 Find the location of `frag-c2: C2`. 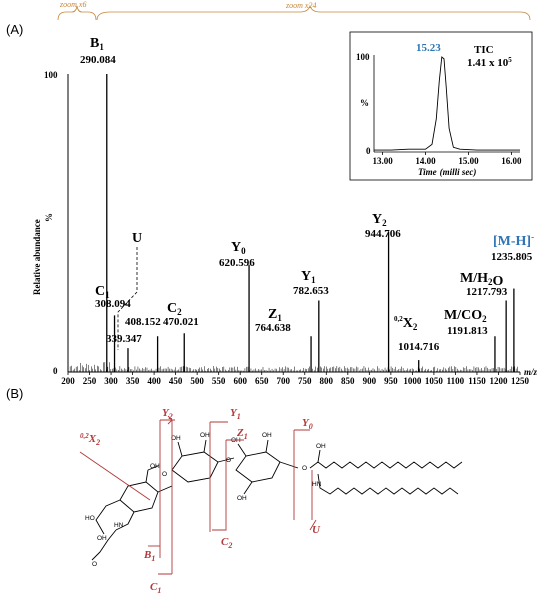

frag-c2: C2 is located at coordinates (226, 543).